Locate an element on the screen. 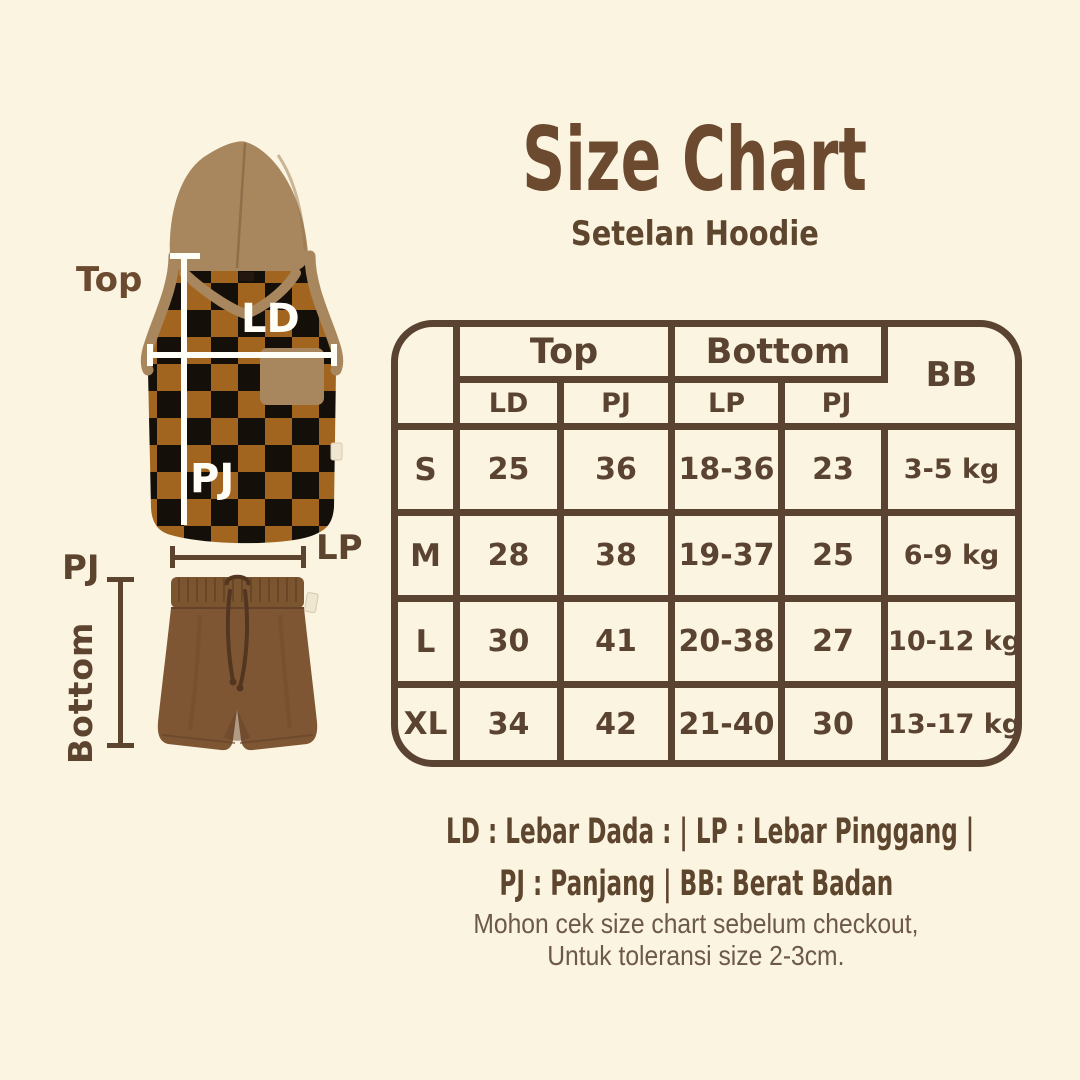 This screenshot has width=1080, height=1080. column-header-bottom-lp: LP is located at coordinates (730, 406).